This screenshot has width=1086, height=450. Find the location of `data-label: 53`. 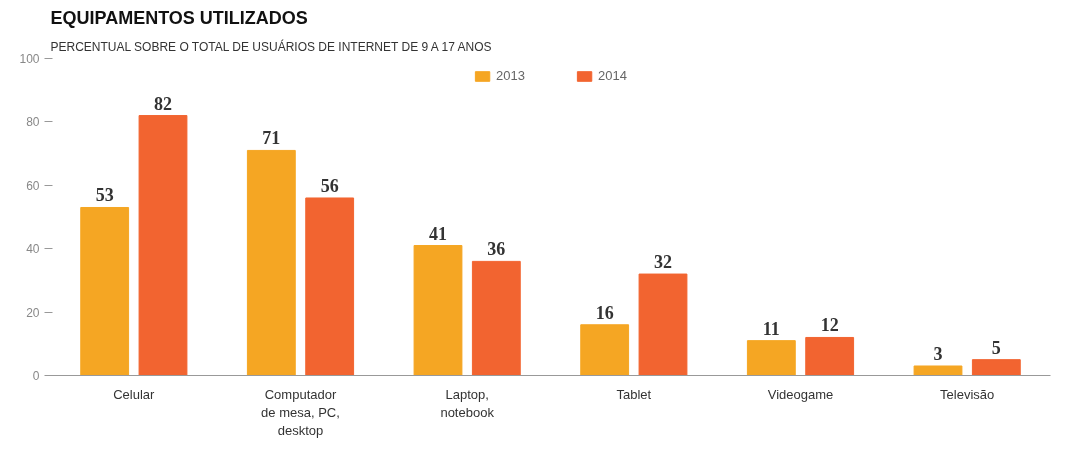

data-label: 53 is located at coordinates (104, 195).